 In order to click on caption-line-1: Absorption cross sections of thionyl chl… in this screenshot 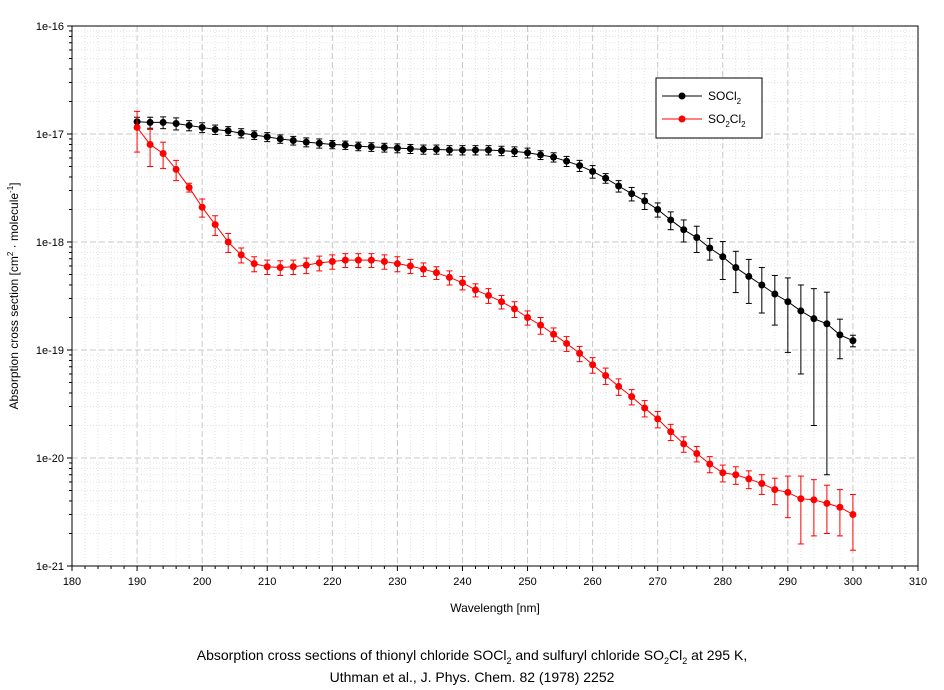, I will do `click(472, 656)`.